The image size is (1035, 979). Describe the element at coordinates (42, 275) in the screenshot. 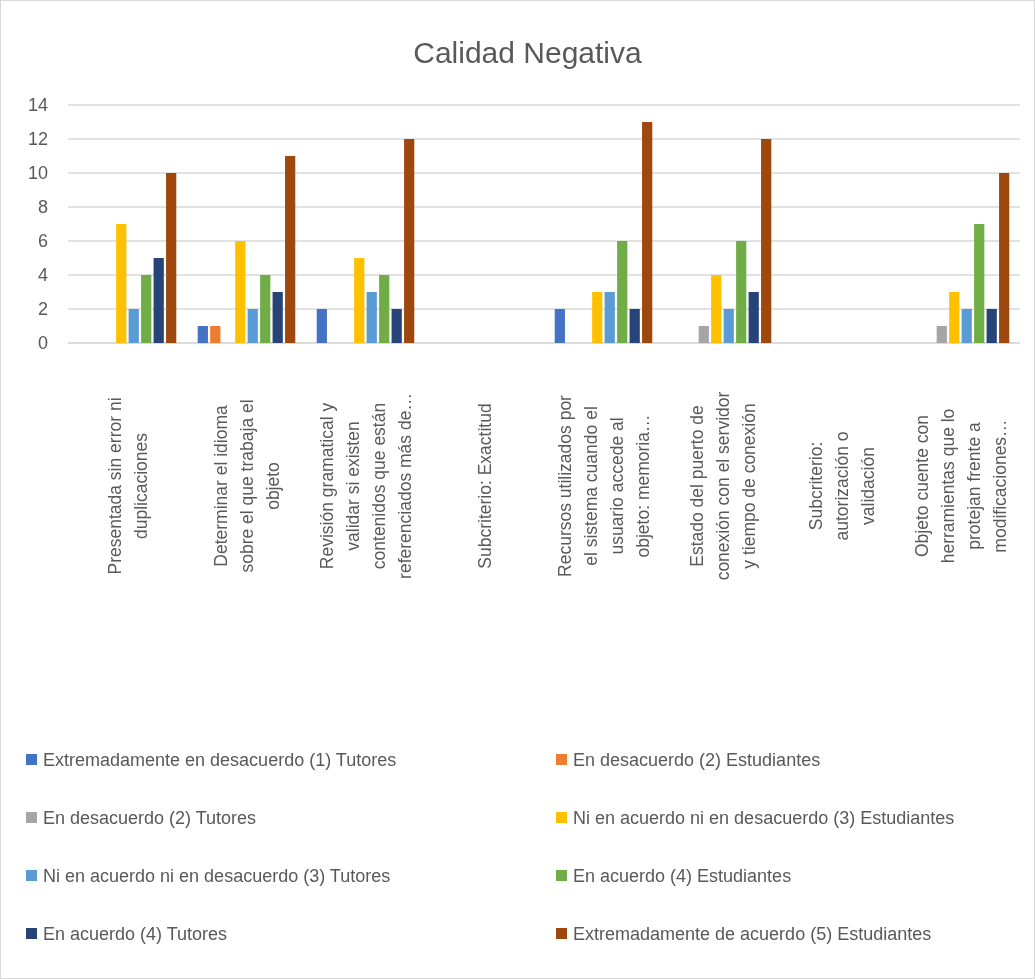

I see `y-tick-label: 4` at that location.